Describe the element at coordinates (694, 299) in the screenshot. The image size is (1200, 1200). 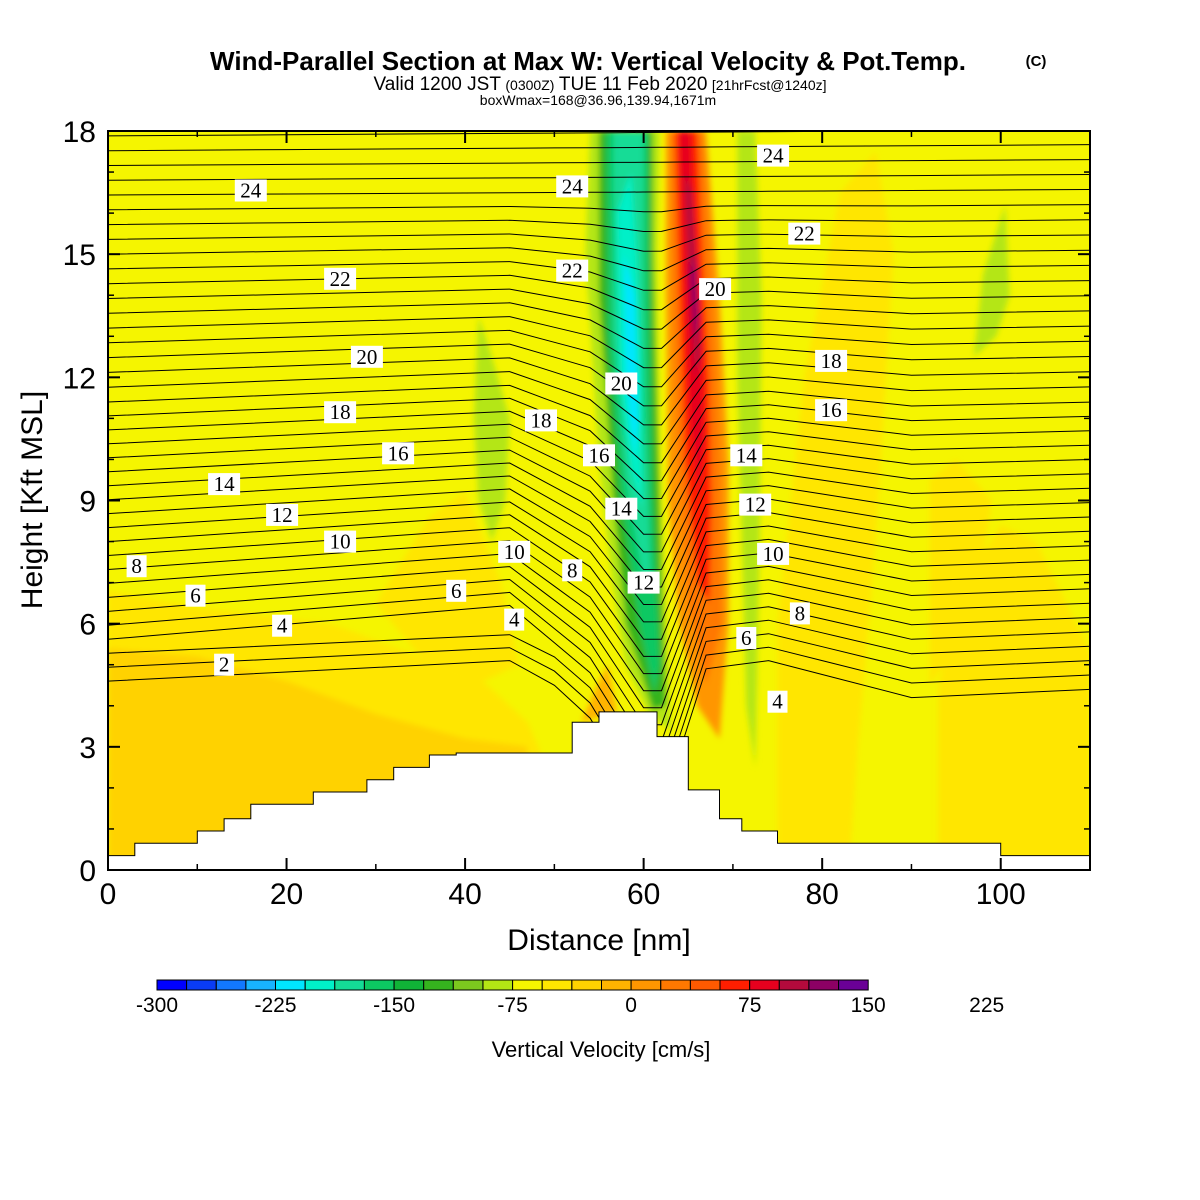
I see `w-pos-purple` at that location.